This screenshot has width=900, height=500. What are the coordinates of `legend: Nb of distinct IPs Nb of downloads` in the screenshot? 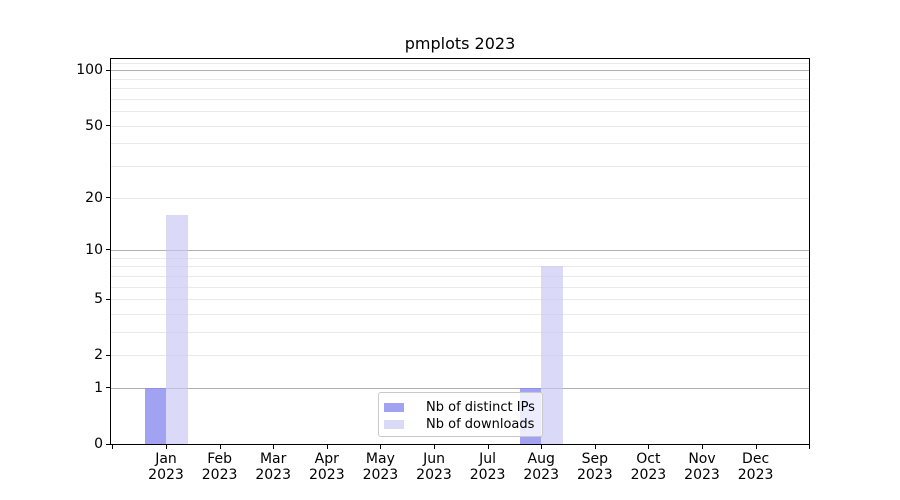 It's located at (460, 414).